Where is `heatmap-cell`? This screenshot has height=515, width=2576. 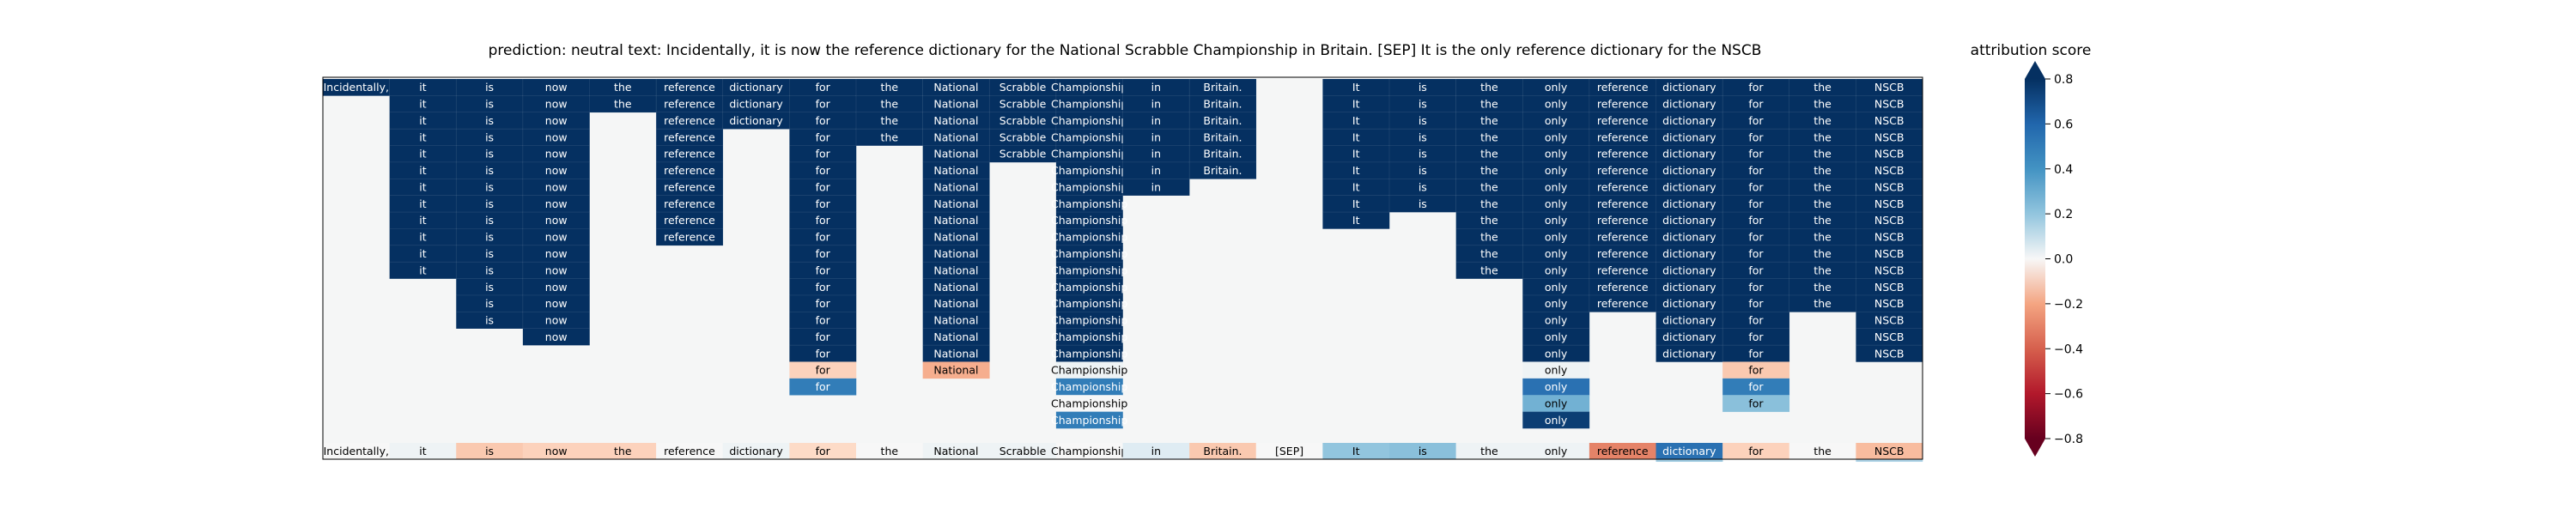 heatmap-cell is located at coordinates (1556, 403).